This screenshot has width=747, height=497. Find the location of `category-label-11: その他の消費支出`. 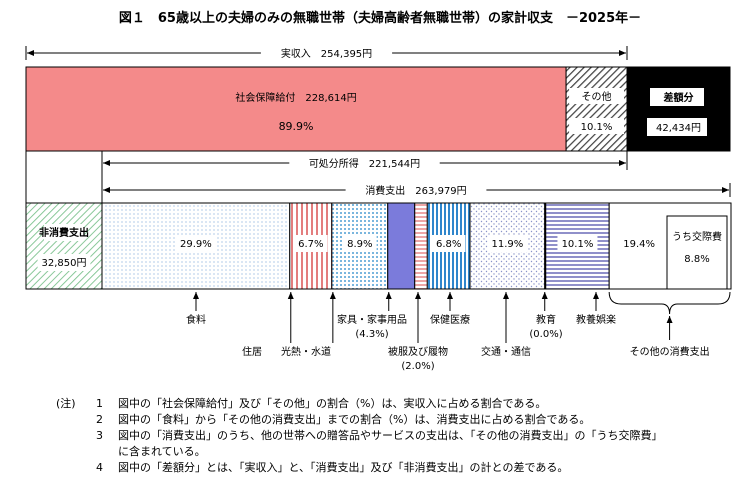

category-label-11: その他の消費支出 is located at coordinates (670, 351).